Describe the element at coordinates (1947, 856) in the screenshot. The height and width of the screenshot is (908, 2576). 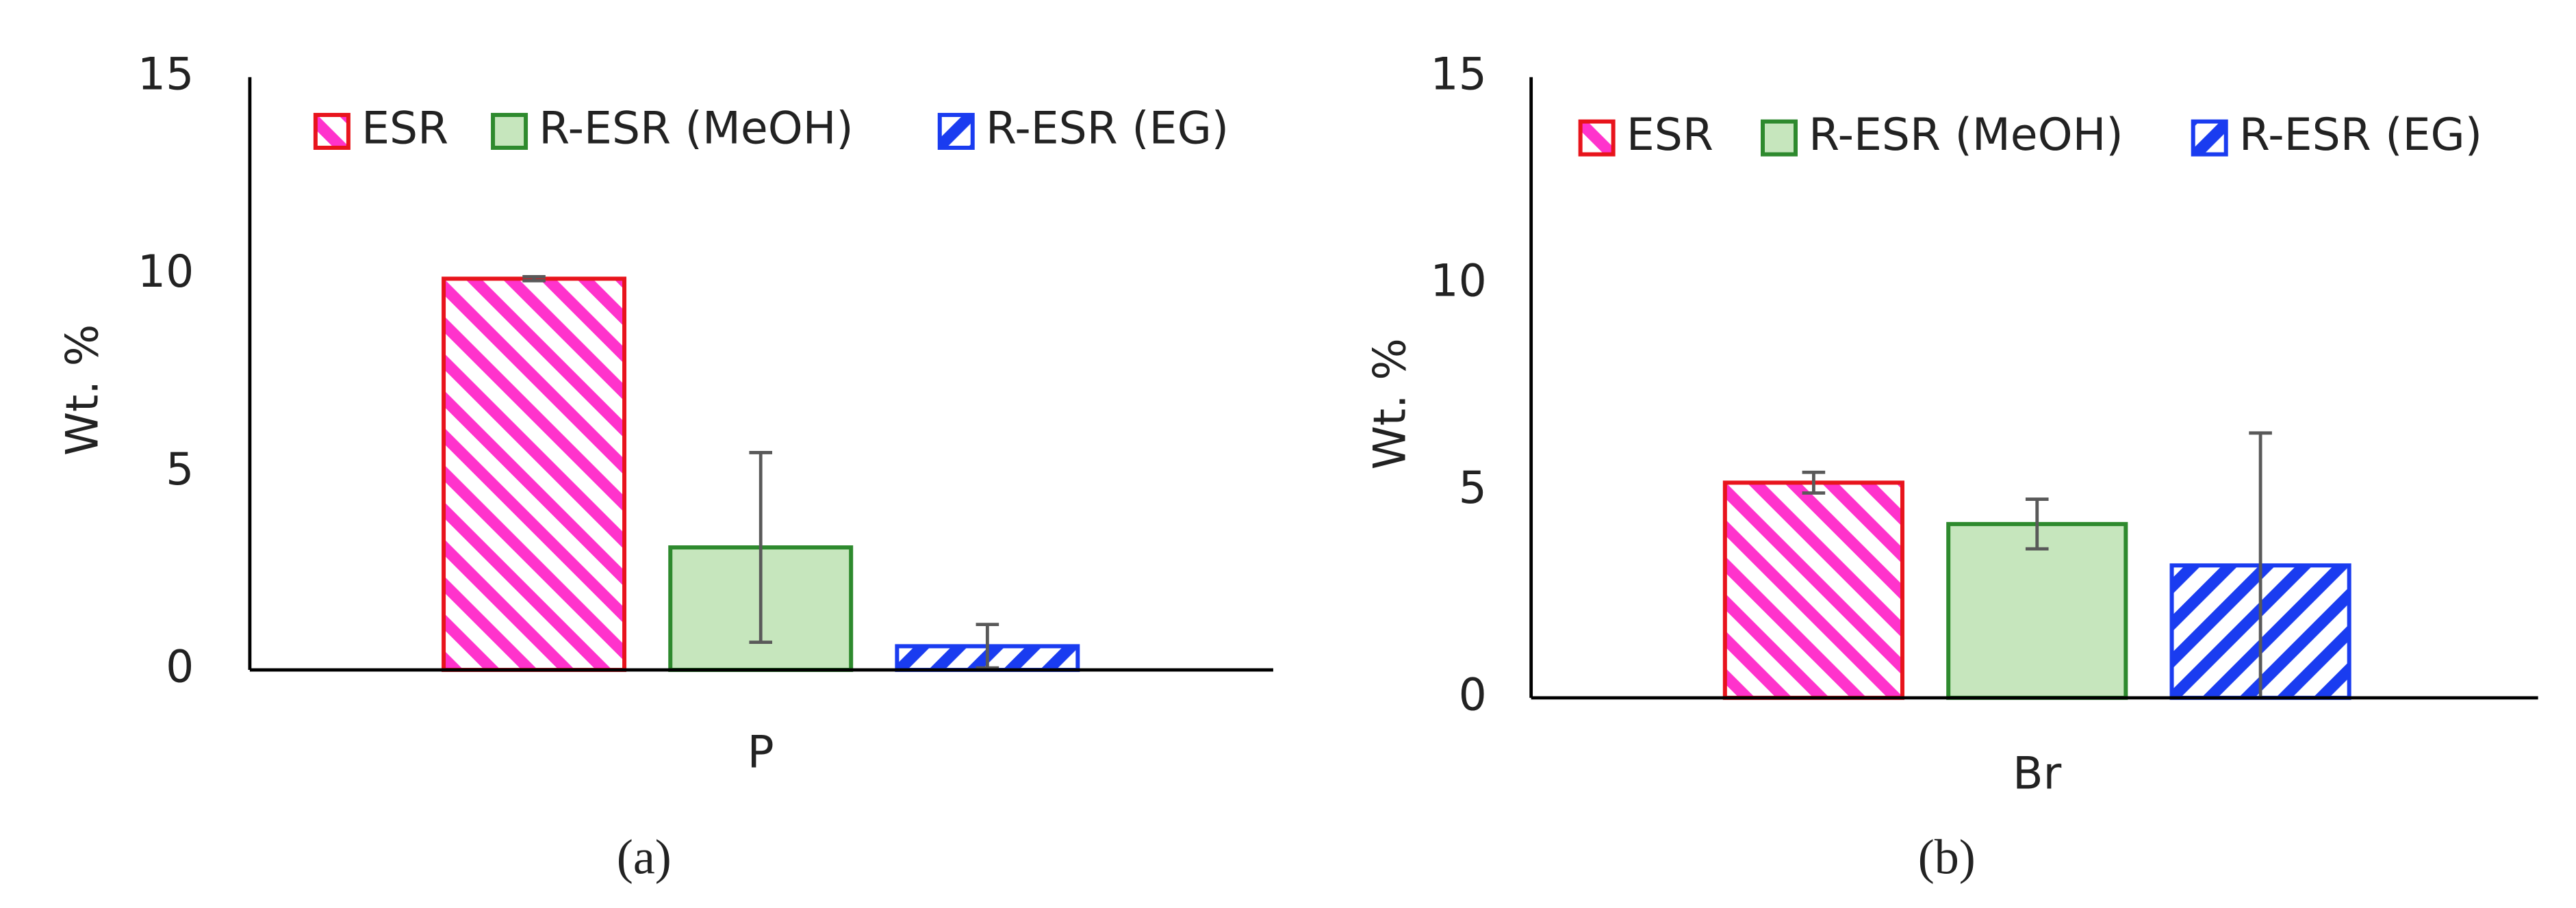
I see `panel-label: (b)` at that location.